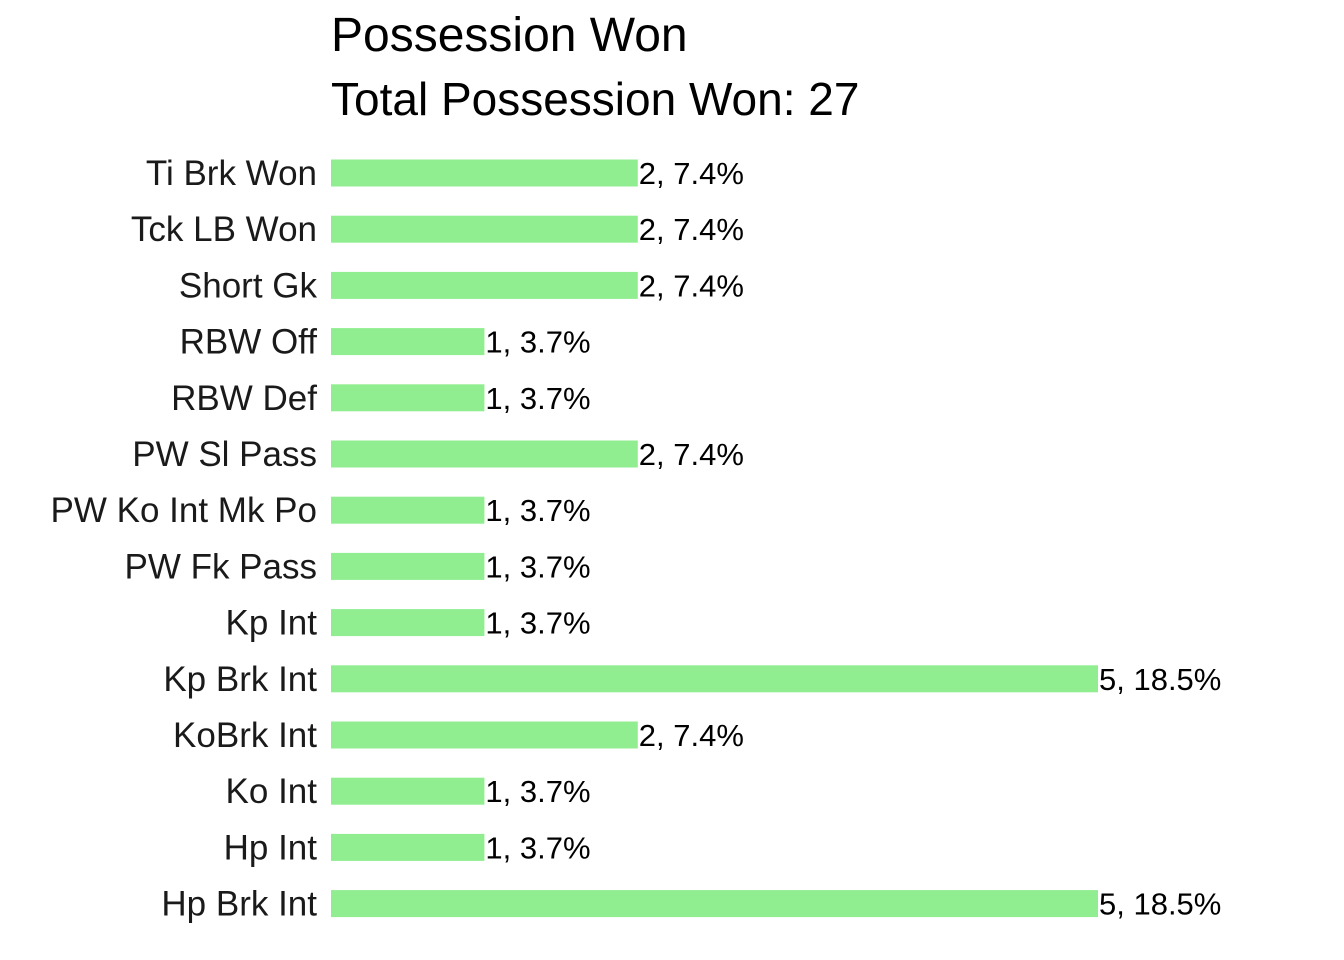 This screenshot has width=1344, height=960. Describe the element at coordinates (249, 342) in the screenshot. I see `category-label: RBW Off` at that location.